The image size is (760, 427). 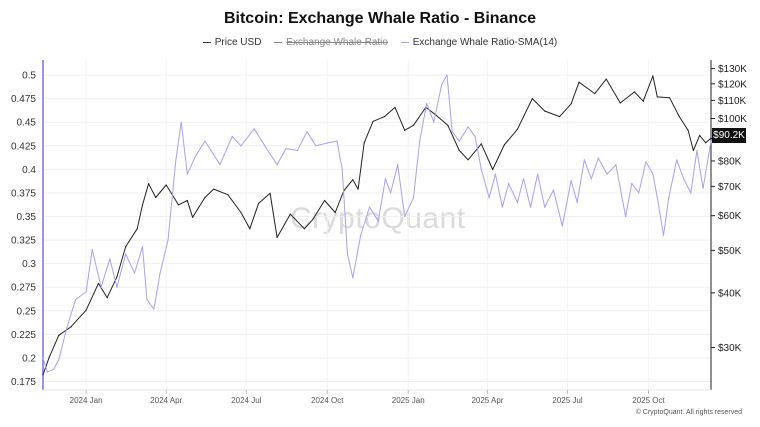 What do you see at coordinates (23, 382) in the screenshot?
I see `y-left-tick-label: 0.175` at bounding box center [23, 382].